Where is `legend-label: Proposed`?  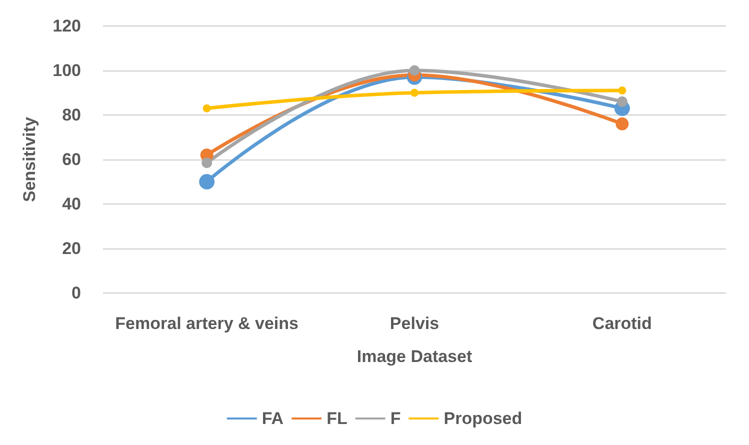
legend-label: Proposed is located at coordinates (483, 418).